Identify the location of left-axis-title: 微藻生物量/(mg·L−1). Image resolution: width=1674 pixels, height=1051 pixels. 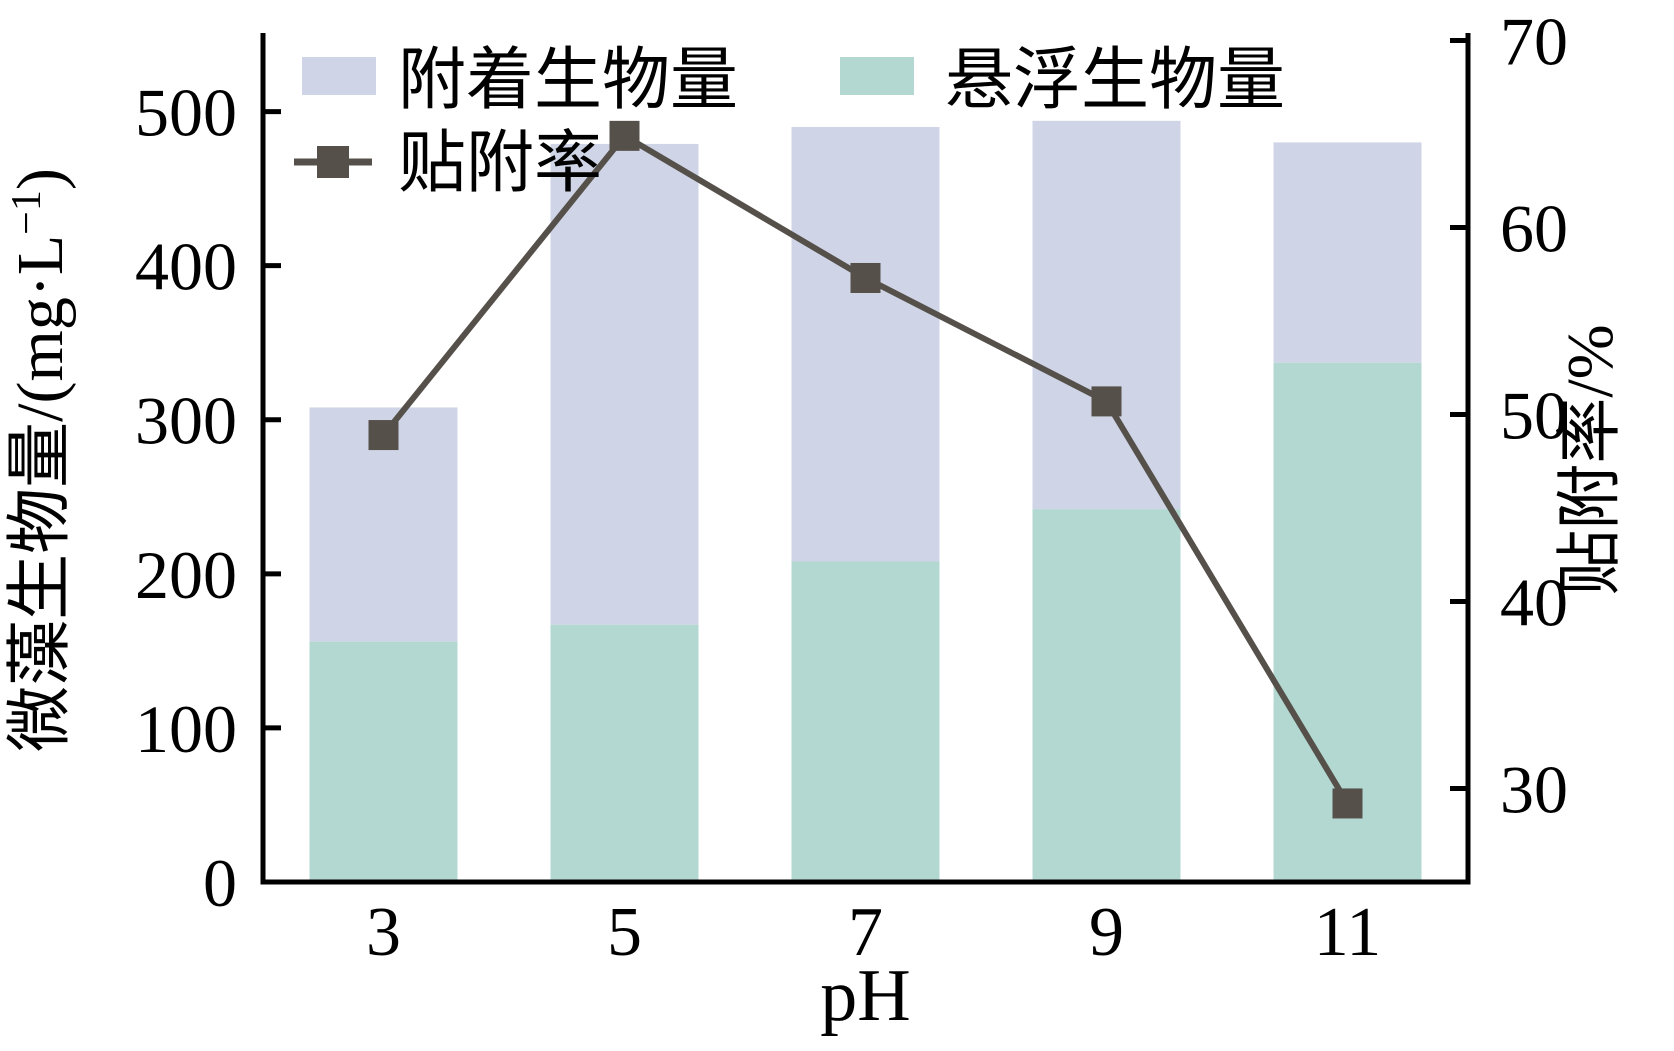
(40, 460).